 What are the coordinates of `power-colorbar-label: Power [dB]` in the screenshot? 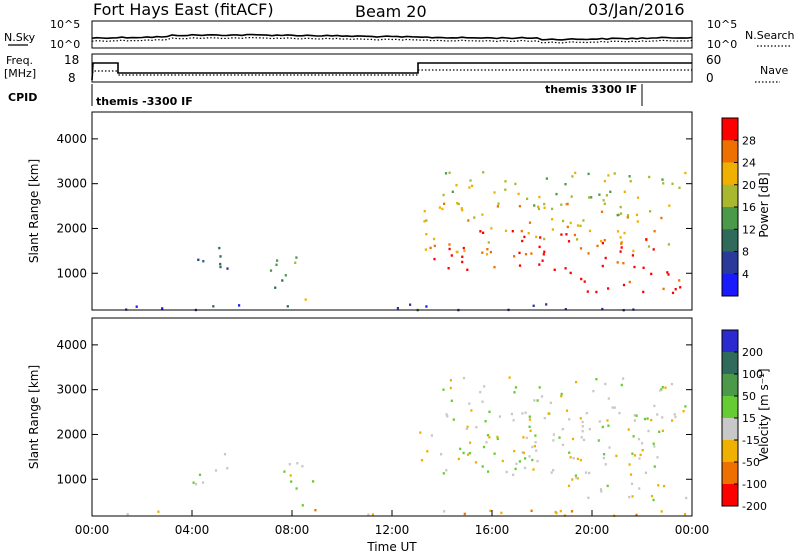 It's located at (764, 204).